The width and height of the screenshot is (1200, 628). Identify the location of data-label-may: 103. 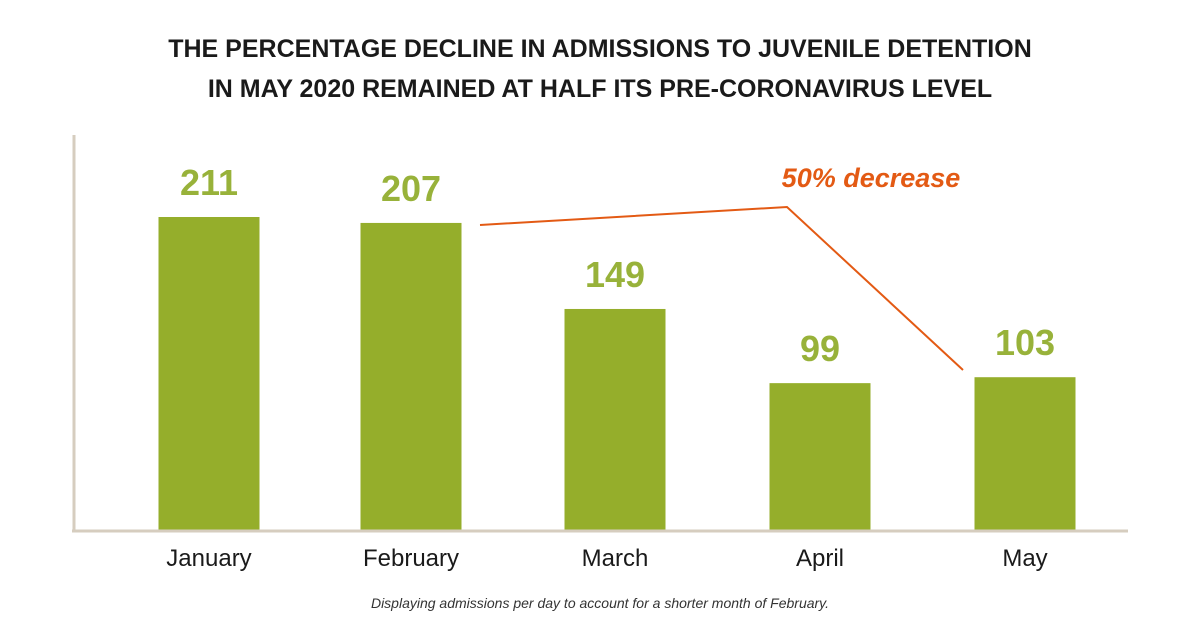
(1025, 342).